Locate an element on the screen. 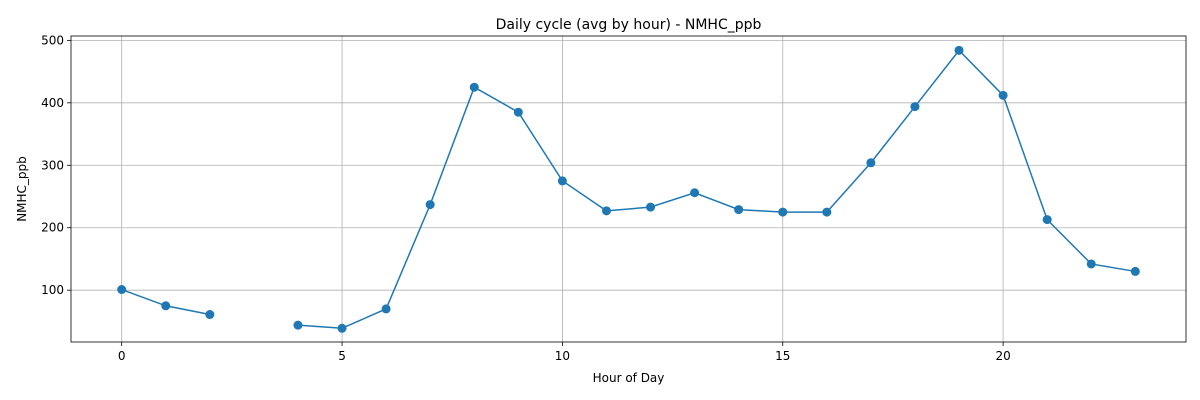  x-tick-label: 0 is located at coordinates (122, 356).